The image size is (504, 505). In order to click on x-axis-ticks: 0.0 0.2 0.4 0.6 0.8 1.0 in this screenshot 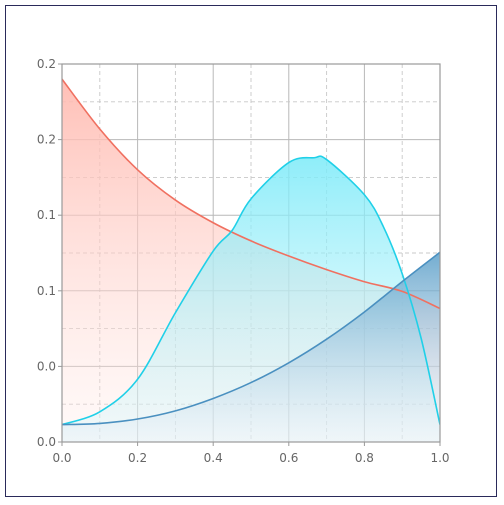, I will do `click(251, 453)`.